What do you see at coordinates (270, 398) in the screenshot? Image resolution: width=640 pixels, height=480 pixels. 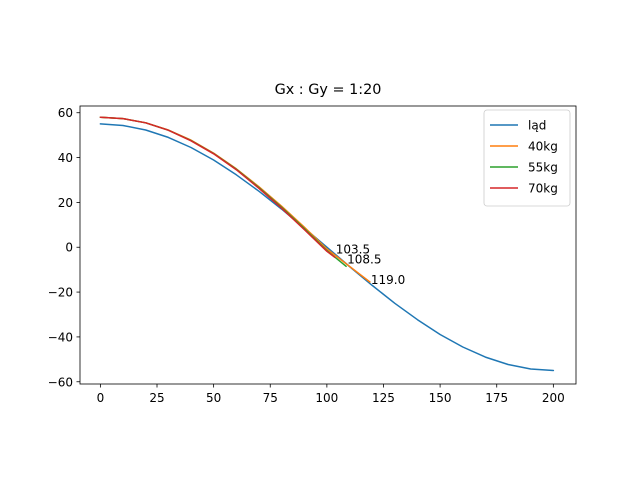 I see `x-tick-label: 75` at bounding box center [270, 398].